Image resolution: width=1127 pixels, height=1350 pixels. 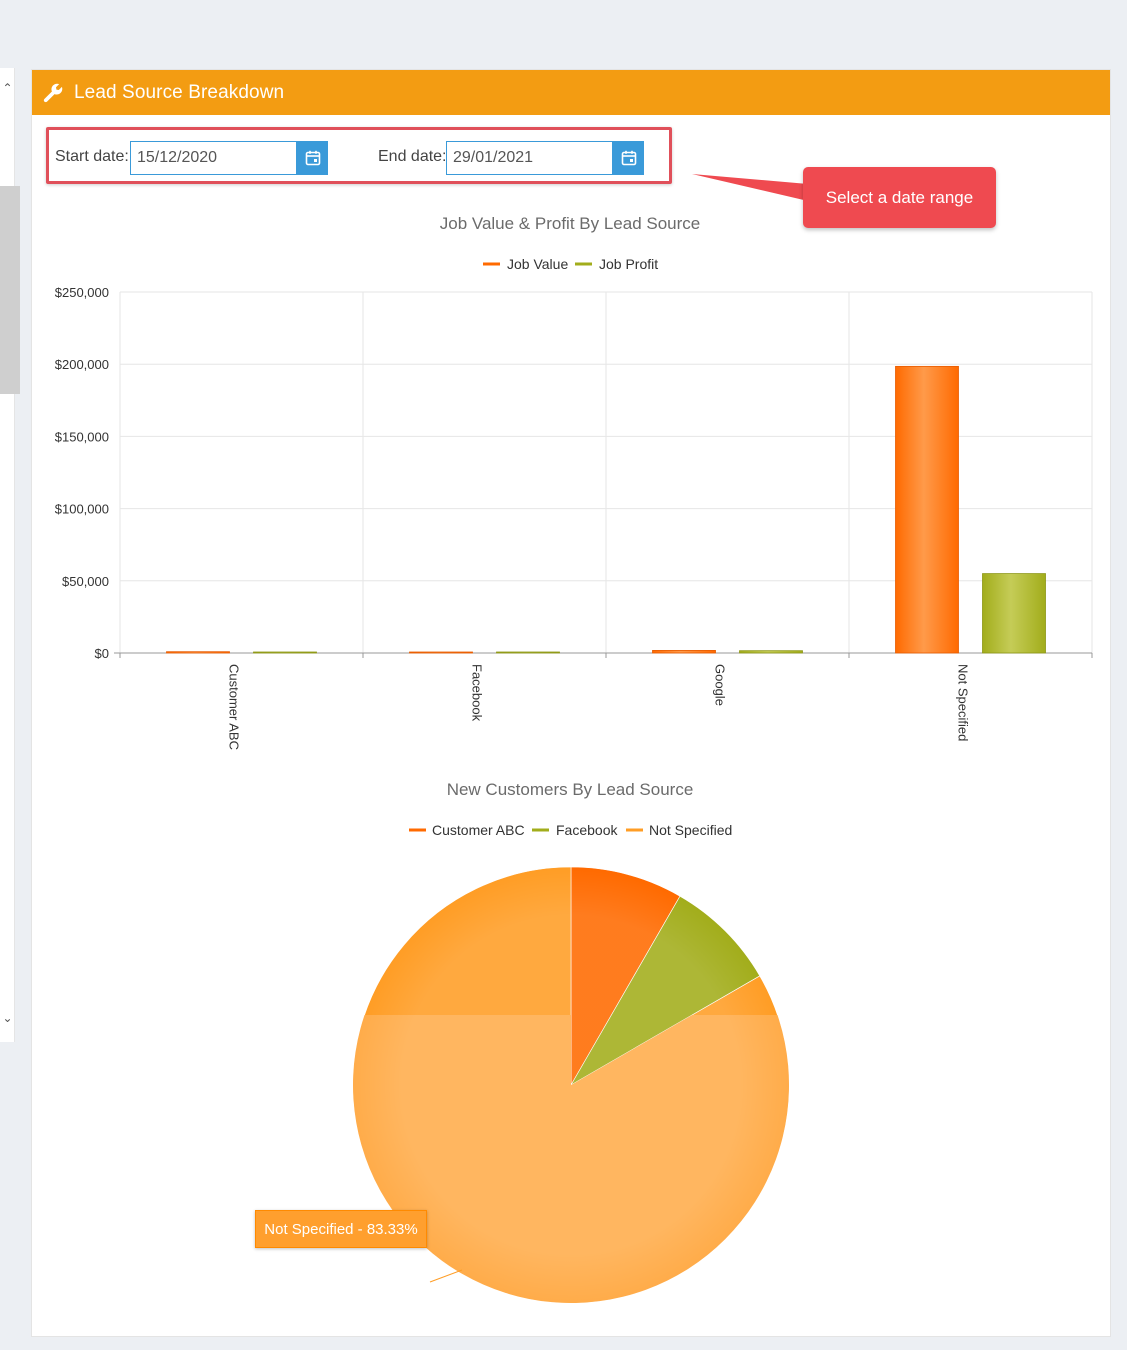 What do you see at coordinates (82, 364) in the screenshot?
I see `y-tick-label: $200,000` at bounding box center [82, 364].